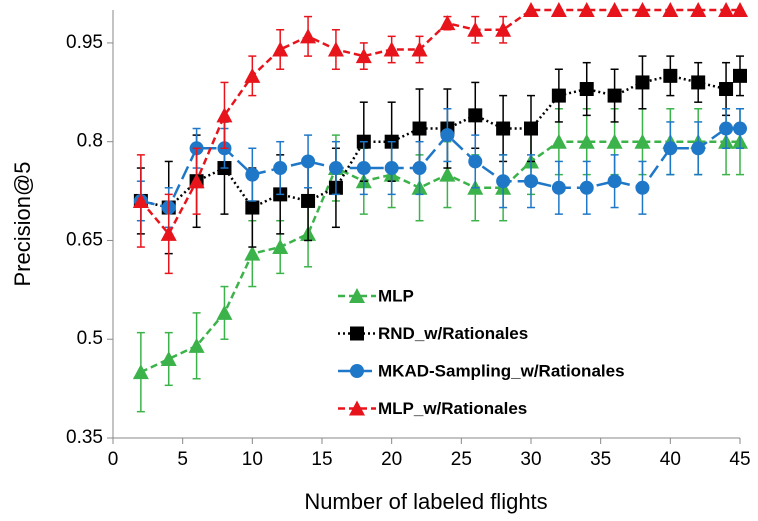 The image size is (758, 521). Describe the element at coordinates (396, 295) in the screenshot. I see `legend-label: MLP` at that location.